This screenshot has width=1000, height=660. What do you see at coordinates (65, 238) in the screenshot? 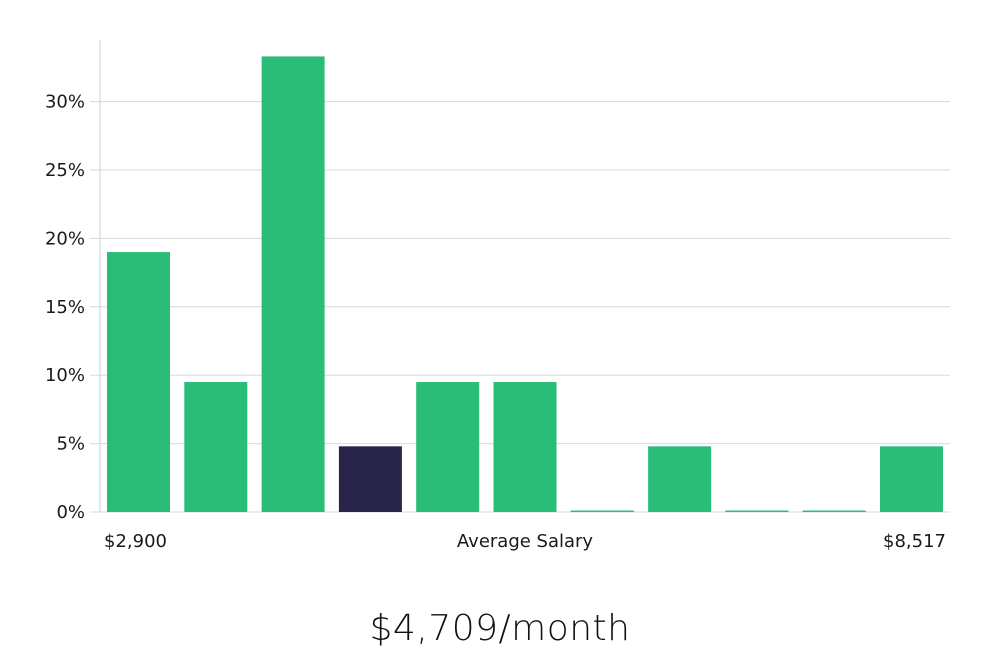
I see `y-tick-label: 20%` at bounding box center [65, 238].